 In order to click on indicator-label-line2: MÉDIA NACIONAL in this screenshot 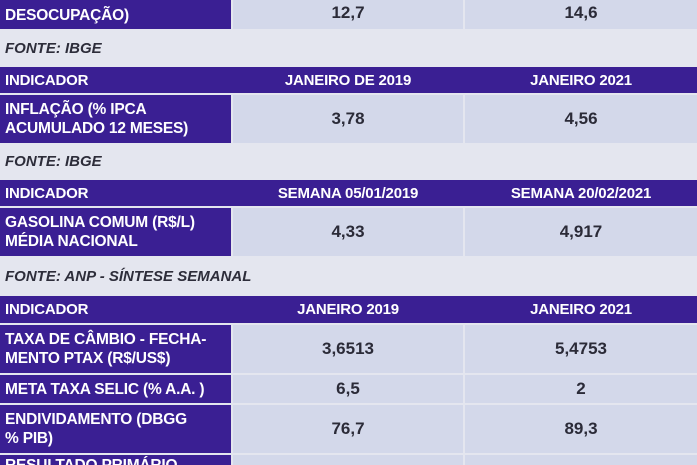, I will do `click(71, 241)`.